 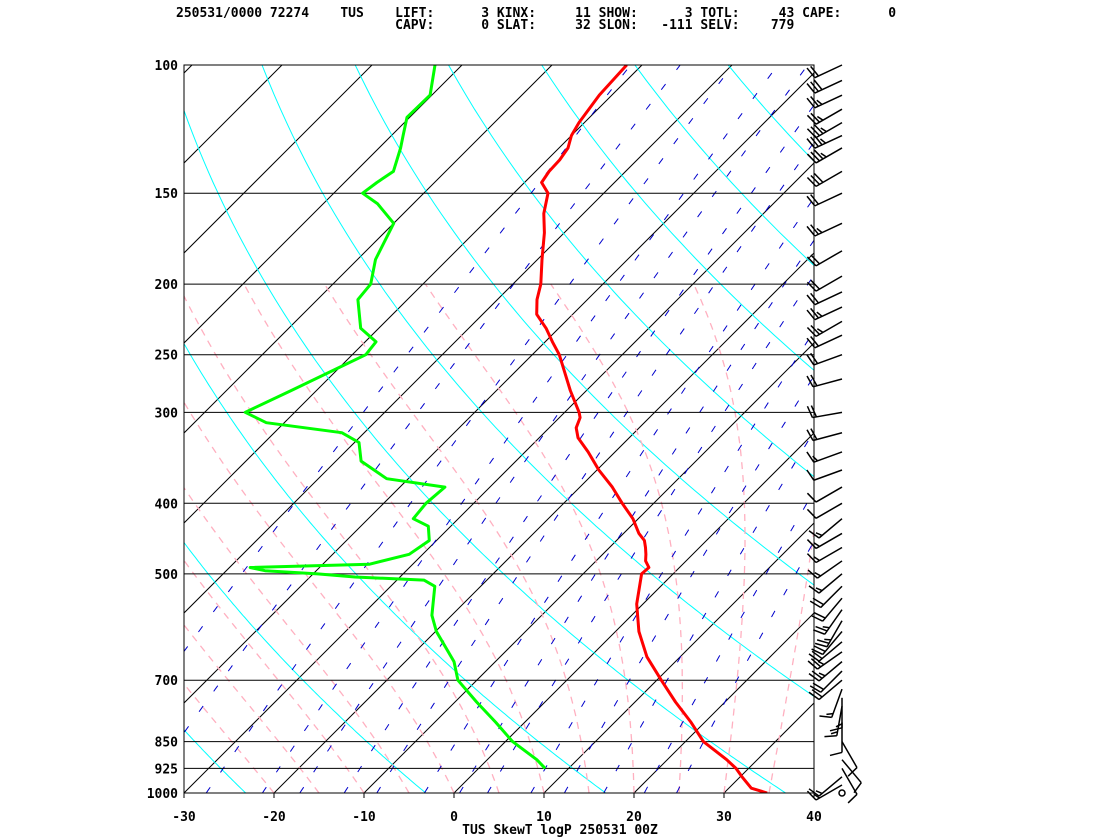 I want to click on x-tick-label: 0, so click(x=454, y=817).